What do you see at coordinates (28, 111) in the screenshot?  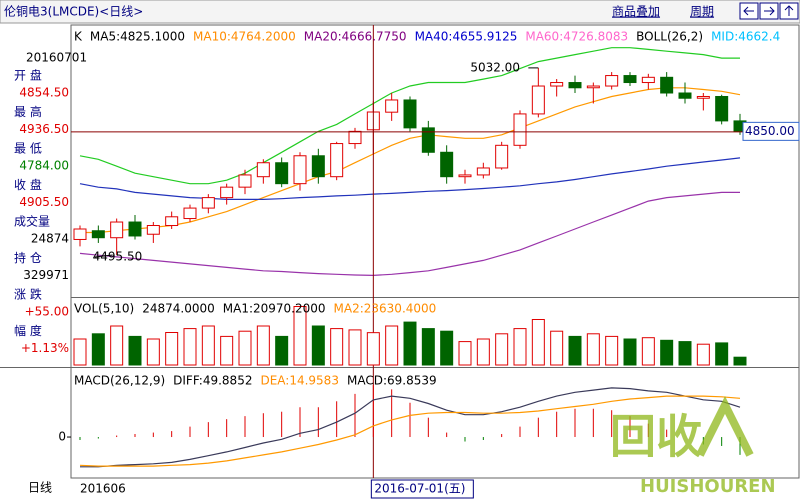 I see `info-label: 最 高` at bounding box center [28, 111].